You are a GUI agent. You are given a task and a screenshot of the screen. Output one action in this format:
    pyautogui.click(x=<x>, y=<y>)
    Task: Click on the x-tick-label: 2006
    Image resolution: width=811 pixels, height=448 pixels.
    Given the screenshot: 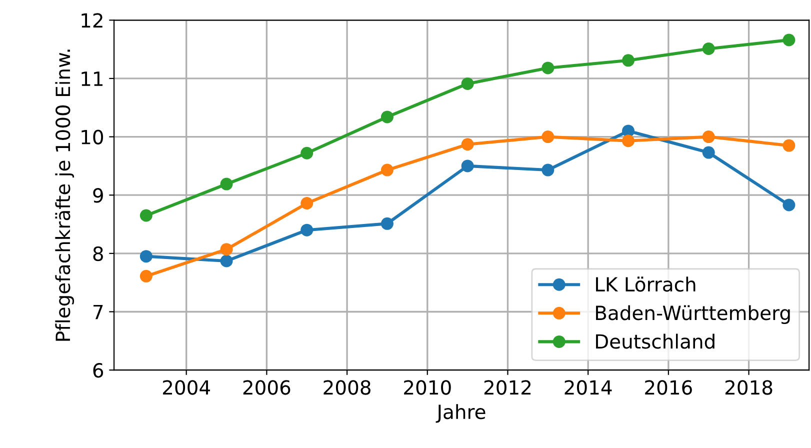 What is the action you would take?
    pyautogui.click(x=266, y=387)
    